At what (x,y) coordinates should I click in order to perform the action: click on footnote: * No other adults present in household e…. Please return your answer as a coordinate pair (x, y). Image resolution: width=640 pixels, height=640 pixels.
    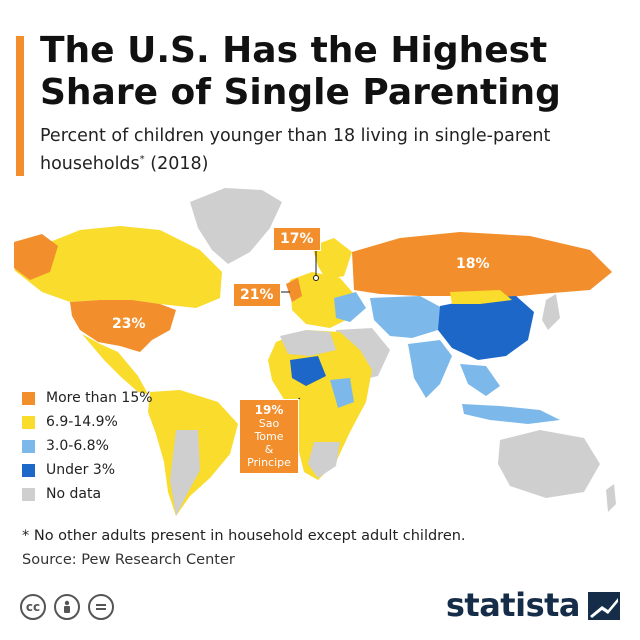
    Looking at the image, I should click on (244, 536).